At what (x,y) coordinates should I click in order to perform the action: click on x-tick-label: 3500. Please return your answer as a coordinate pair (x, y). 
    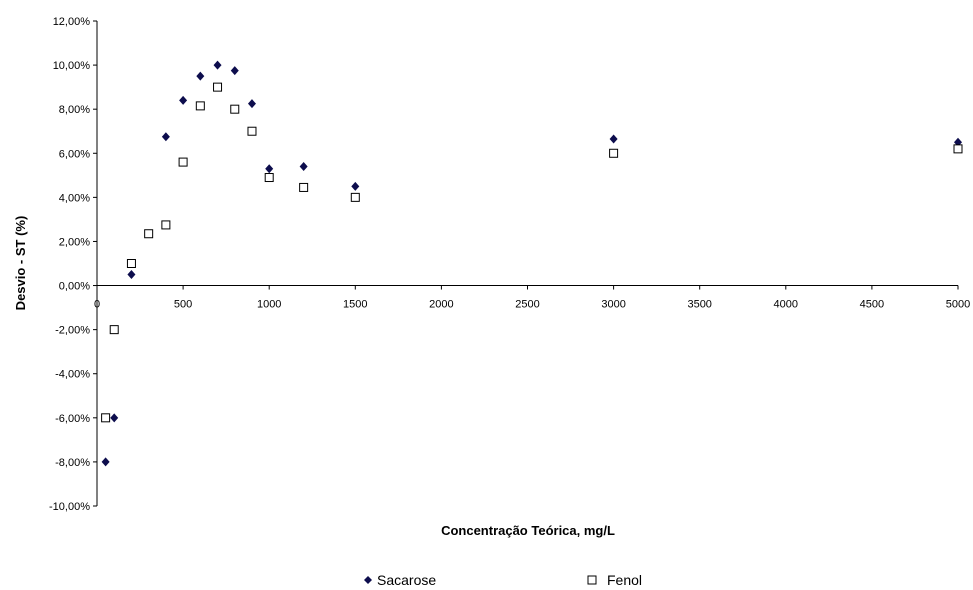
    Looking at the image, I should click on (699, 305).